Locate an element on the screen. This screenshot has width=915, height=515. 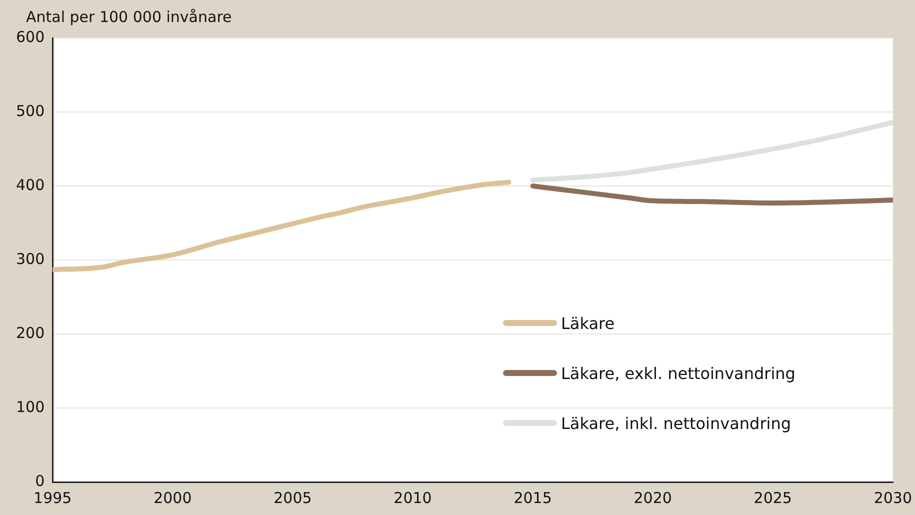
y-axis-title: Antal per 100 000 invånare is located at coordinates (129, 17).